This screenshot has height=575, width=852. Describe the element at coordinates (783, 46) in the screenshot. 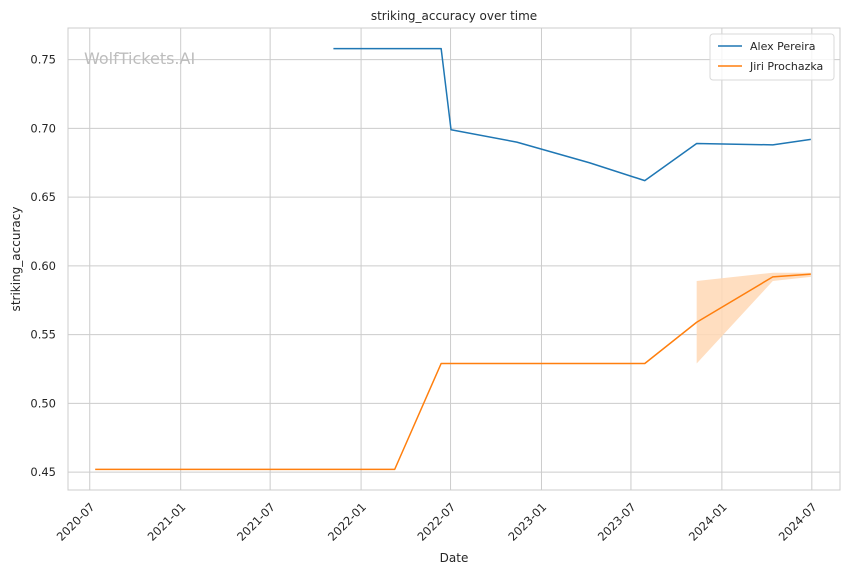

I see `legend-label-alex-pereira: Alex Pereira` at that location.